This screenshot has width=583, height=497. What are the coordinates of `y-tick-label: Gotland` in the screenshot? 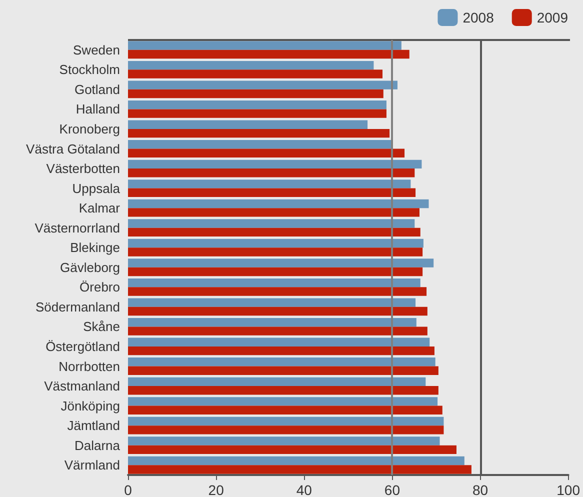 It's located at (97, 89).